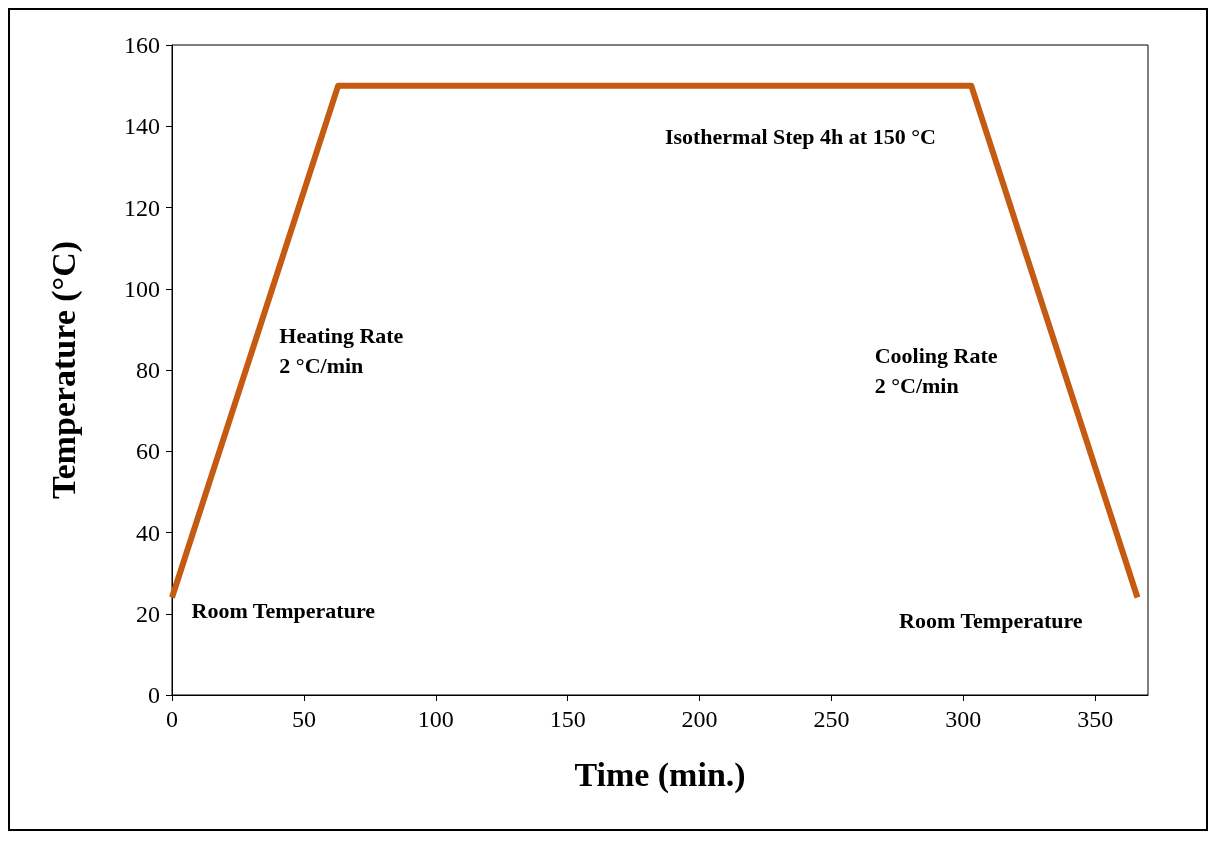 The width and height of the screenshot is (1220, 843). Describe the element at coordinates (567, 719) in the screenshot. I see `x-tick-label: 150` at that location.